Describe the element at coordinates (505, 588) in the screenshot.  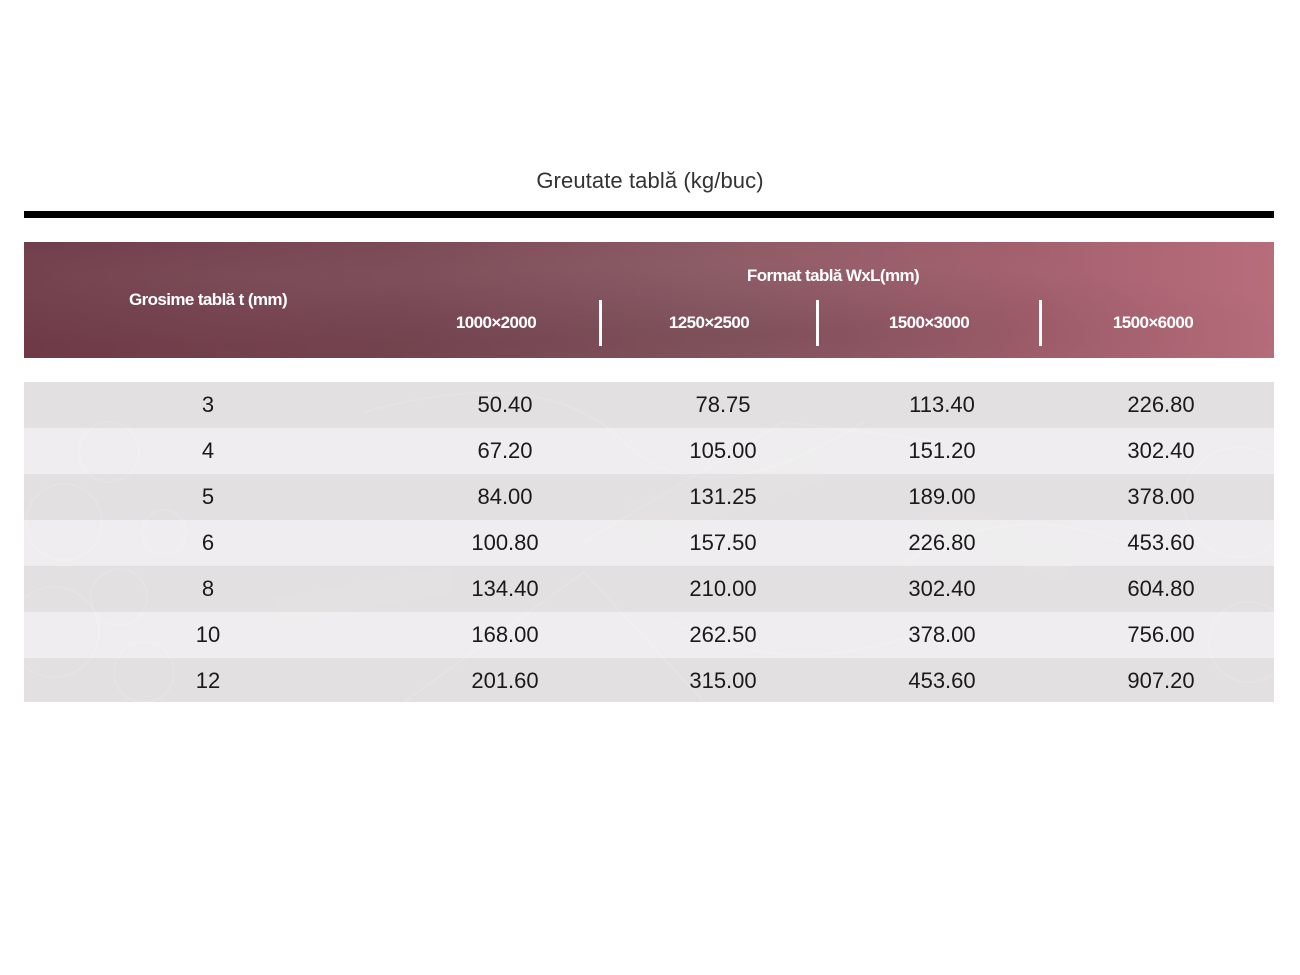
I see `weight-cell: 134.40` at that location.